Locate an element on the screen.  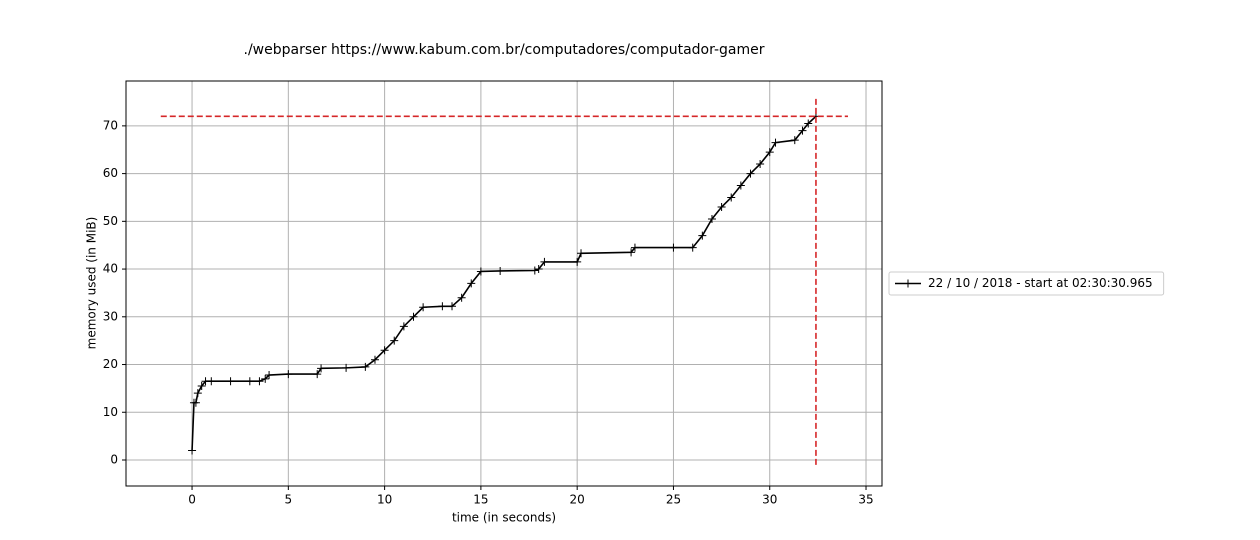
y-tick-label: 20 is located at coordinates (110, 364).